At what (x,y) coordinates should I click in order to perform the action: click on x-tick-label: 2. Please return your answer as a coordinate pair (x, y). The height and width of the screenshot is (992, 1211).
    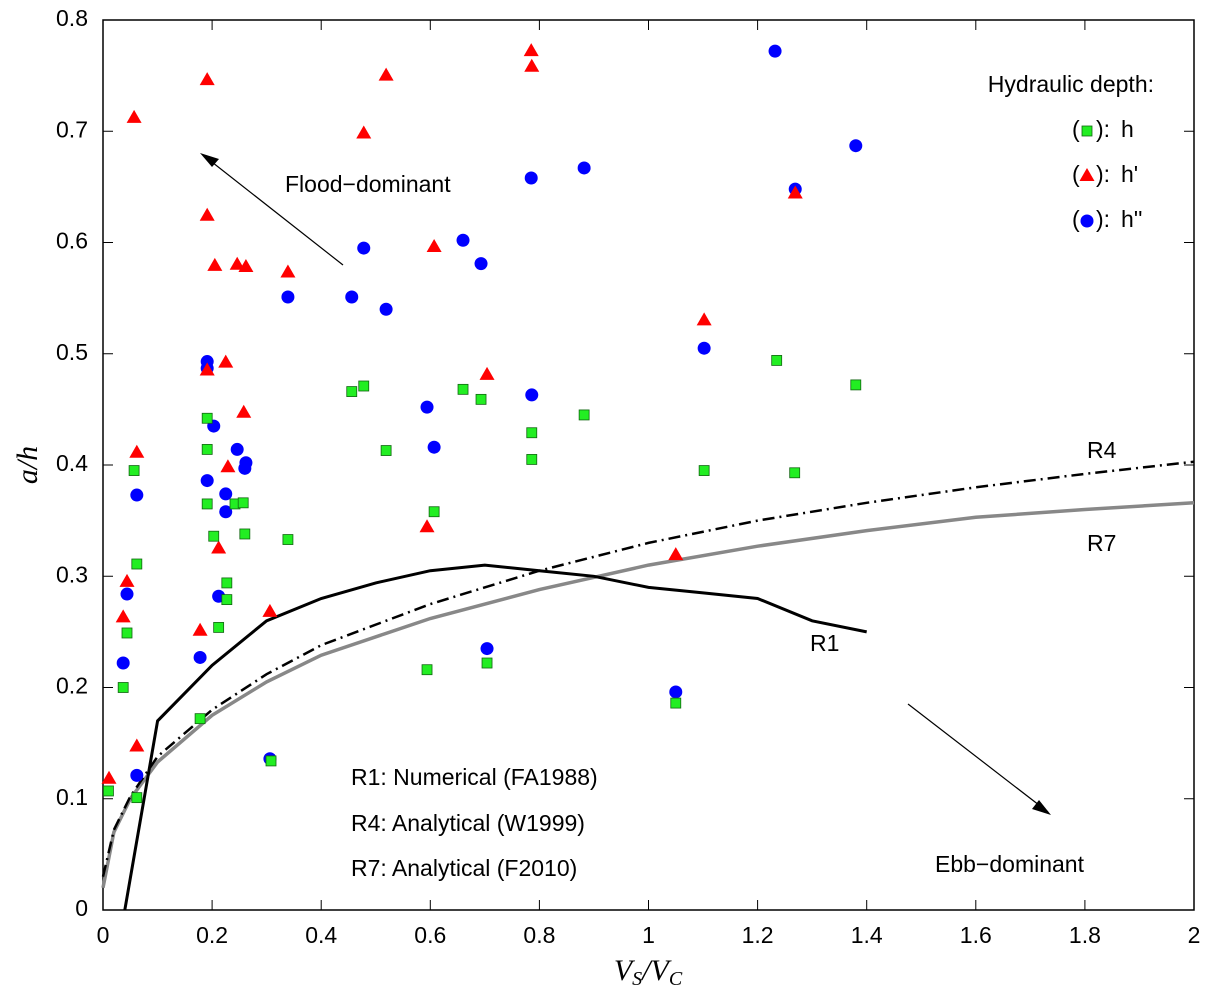
    Looking at the image, I should click on (1194, 935).